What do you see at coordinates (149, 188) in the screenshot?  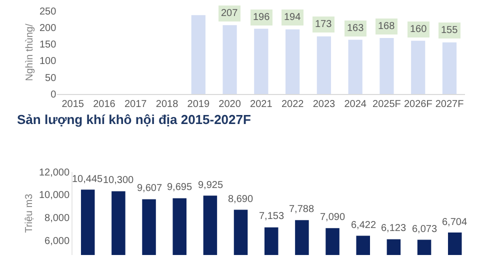 I see `data-label: 9,607` at bounding box center [149, 188].